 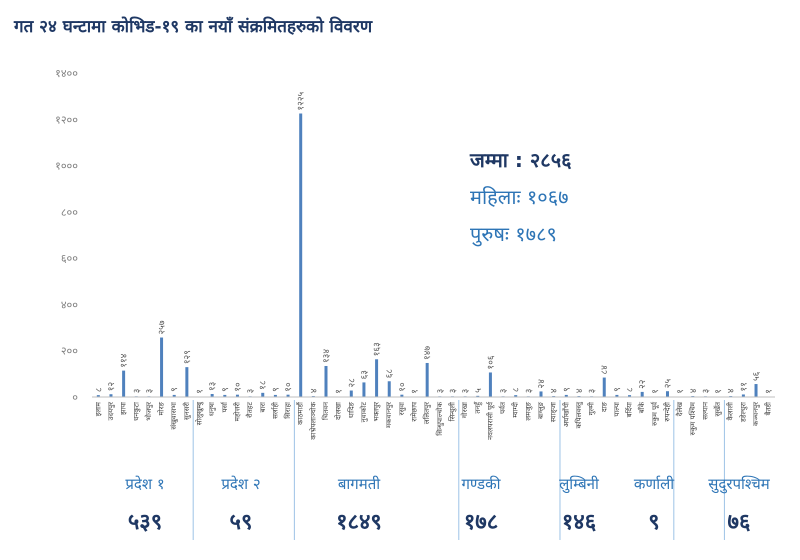 I want to click on category-label: काभ्रेपलाञ्चोक, so click(x=312, y=420).